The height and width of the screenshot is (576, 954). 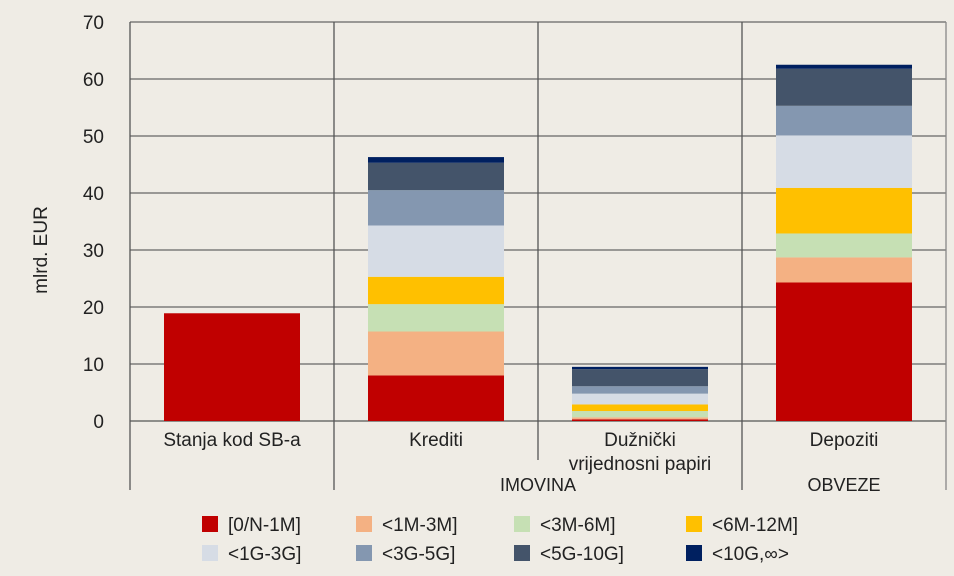 What do you see at coordinates (93, 308) in the screenshot?
I see `y-tick-label: 20` at bounding box center [93, 308].